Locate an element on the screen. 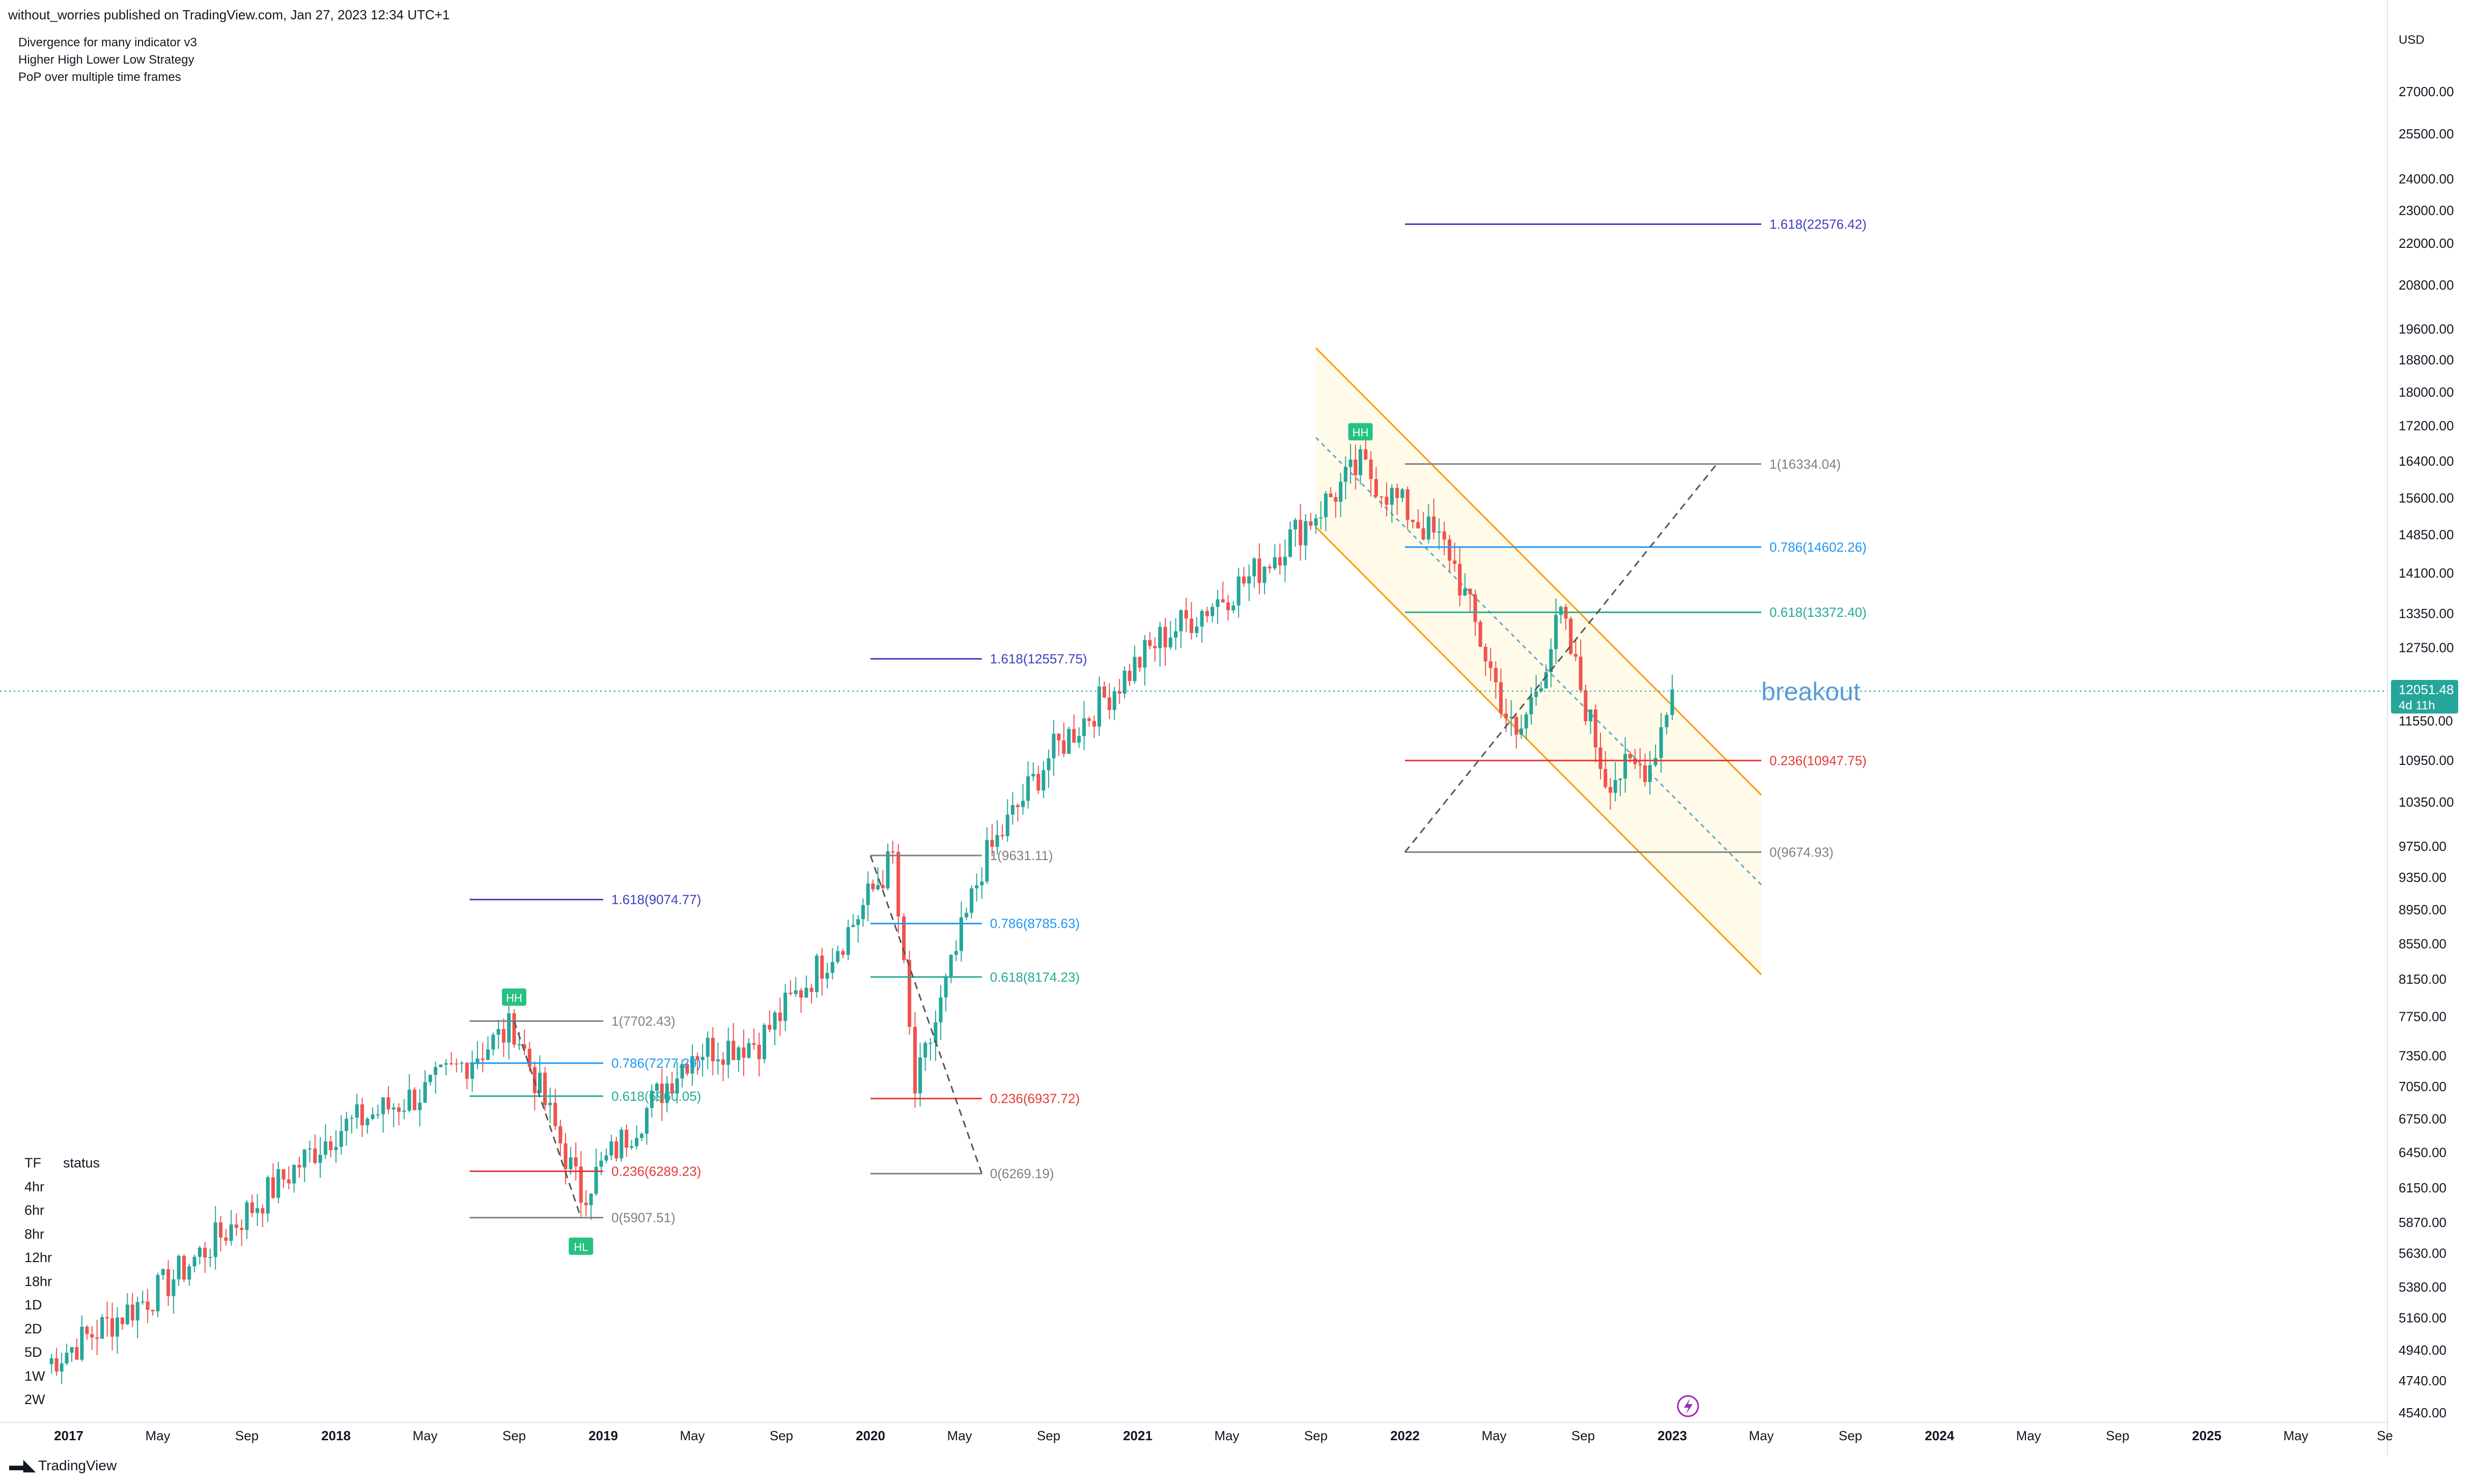 This screenshot has height=1484, width=2475. fib-level-label: 1(7702.43) is located at coordinates (643, 1021).